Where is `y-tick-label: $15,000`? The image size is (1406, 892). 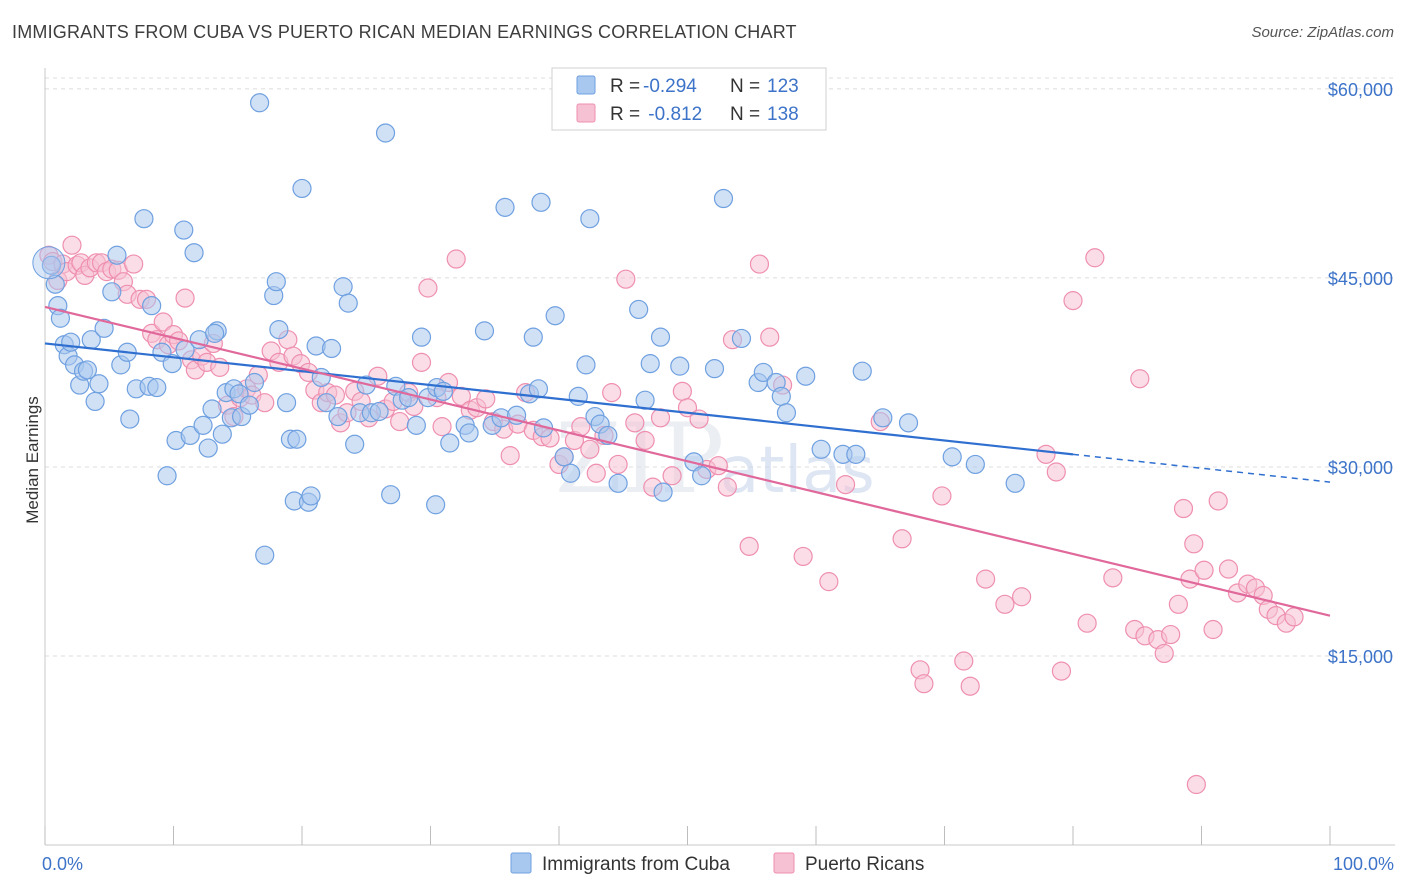
y-tick-label: $15,000 is located at coordinates (1360, 657).